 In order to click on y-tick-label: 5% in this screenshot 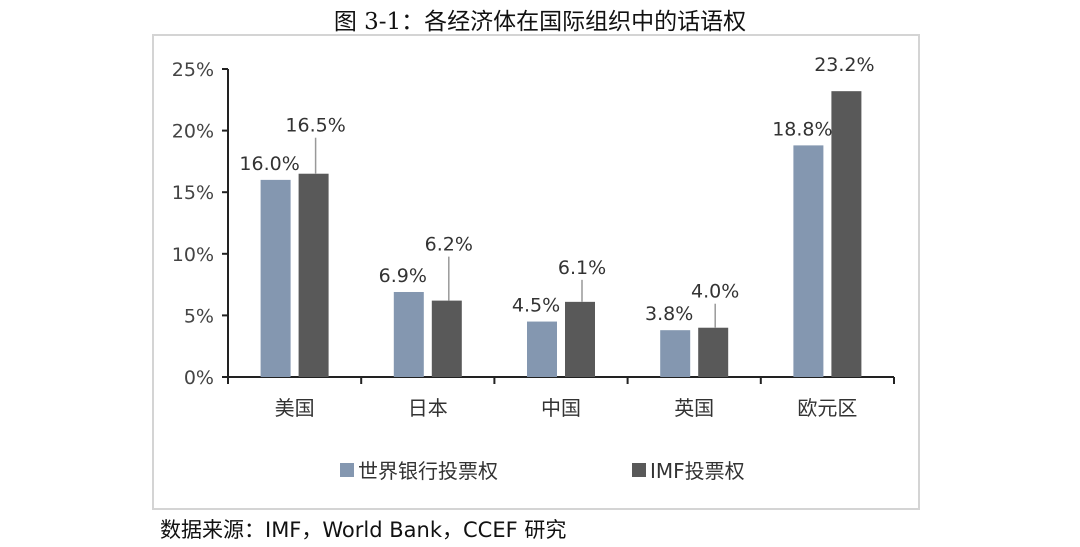, I will do `click(199, 316)`.